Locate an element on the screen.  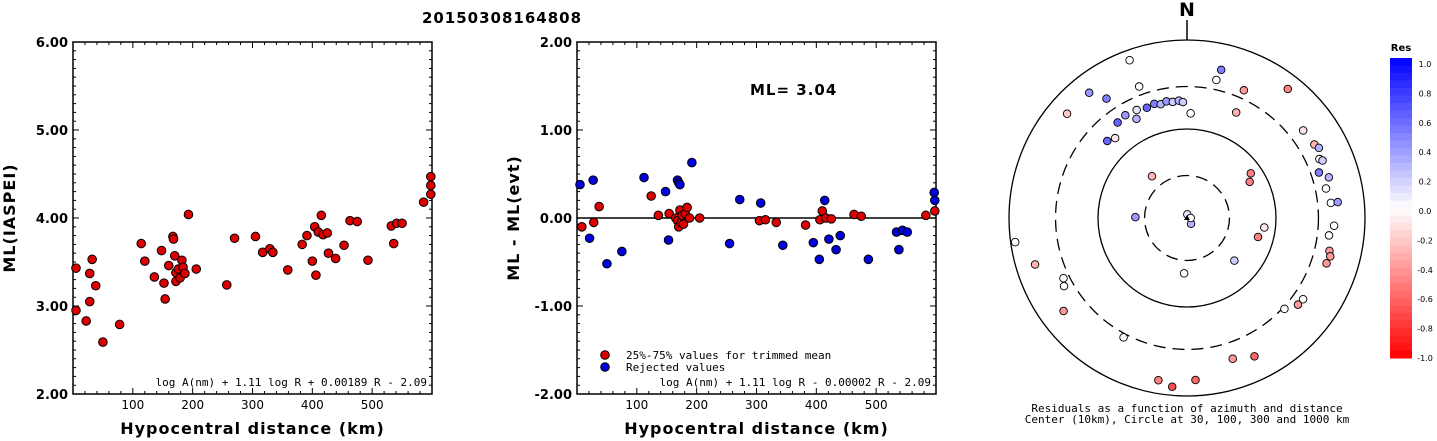
epicenter-marker is located at coordinates (1187, 217).